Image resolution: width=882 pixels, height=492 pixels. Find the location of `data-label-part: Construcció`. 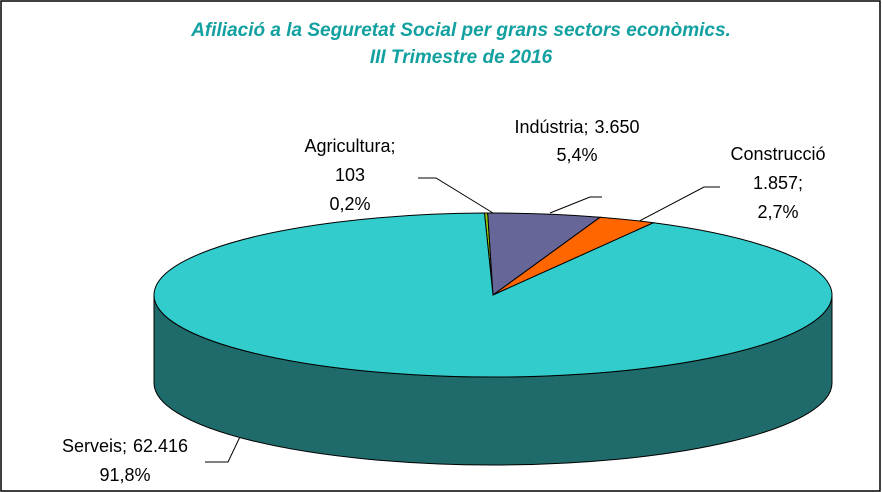

data-label-part: Construcció is located at coordinates (777, 154).